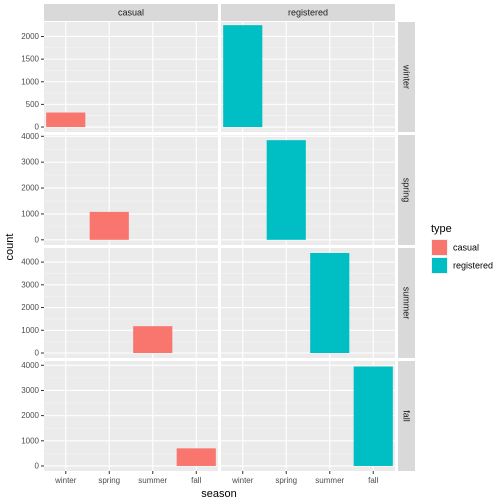 The image size is (504, 504). I want to click on col-strip-registered: registered, so click(308, 12).